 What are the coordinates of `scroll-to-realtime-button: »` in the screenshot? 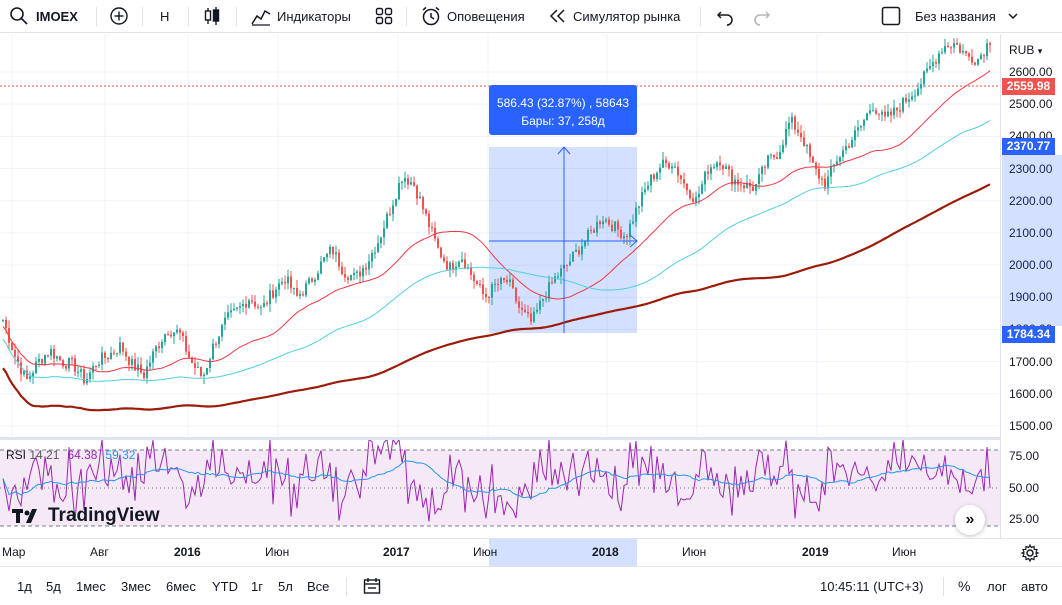 It's located at (970, 520).